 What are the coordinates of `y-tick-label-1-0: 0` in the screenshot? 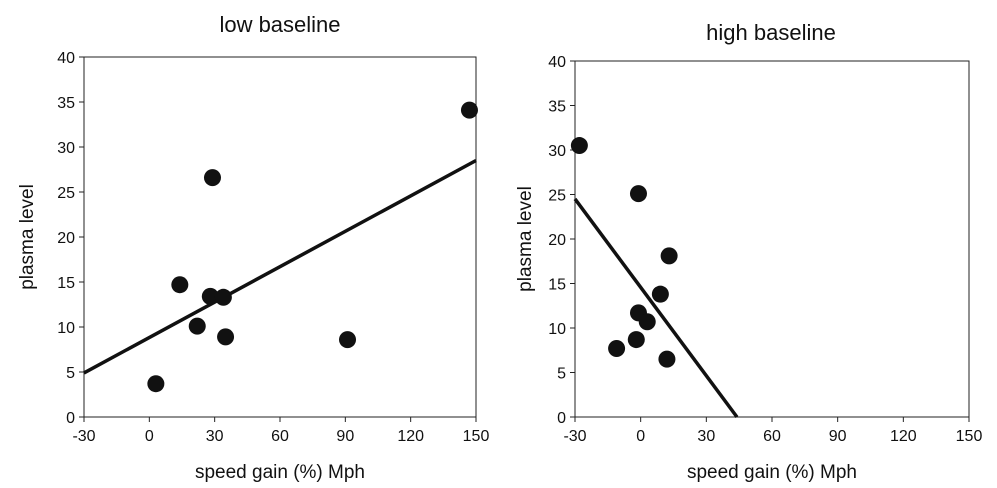 It's located at (561, 418).